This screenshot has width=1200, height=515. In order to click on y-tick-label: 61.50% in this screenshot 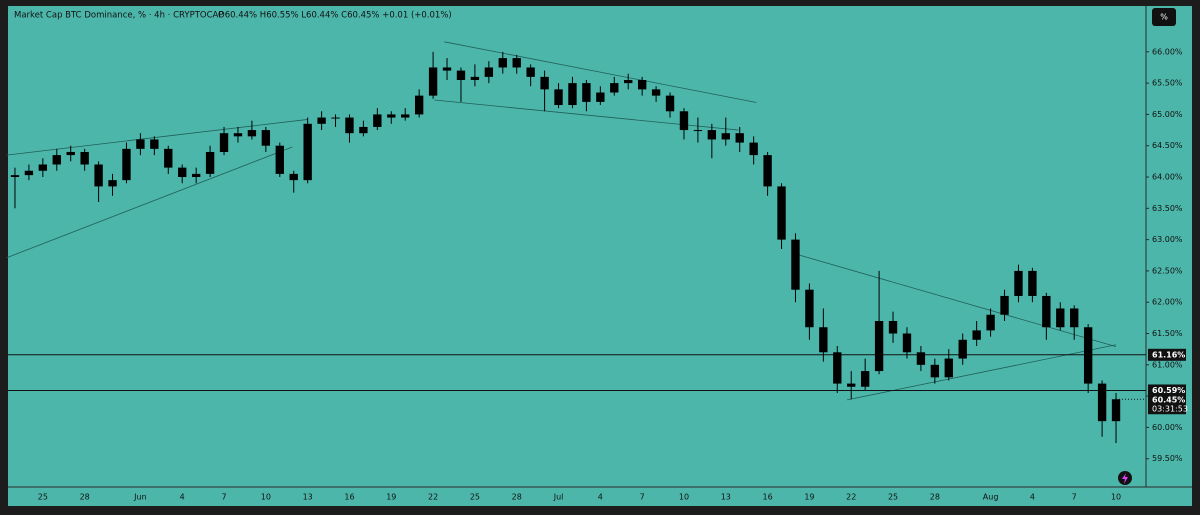, I will do `click(1167, 333)`.